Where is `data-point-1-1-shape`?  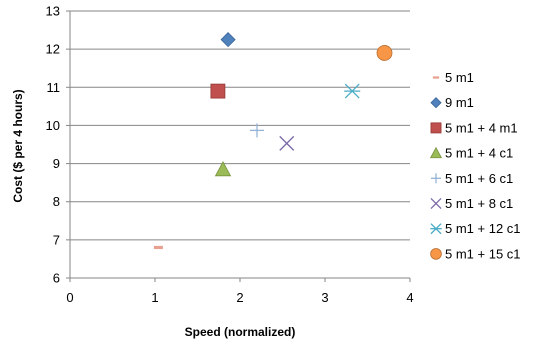 data-point-1-1-shape is located at coordinates (158, 247).